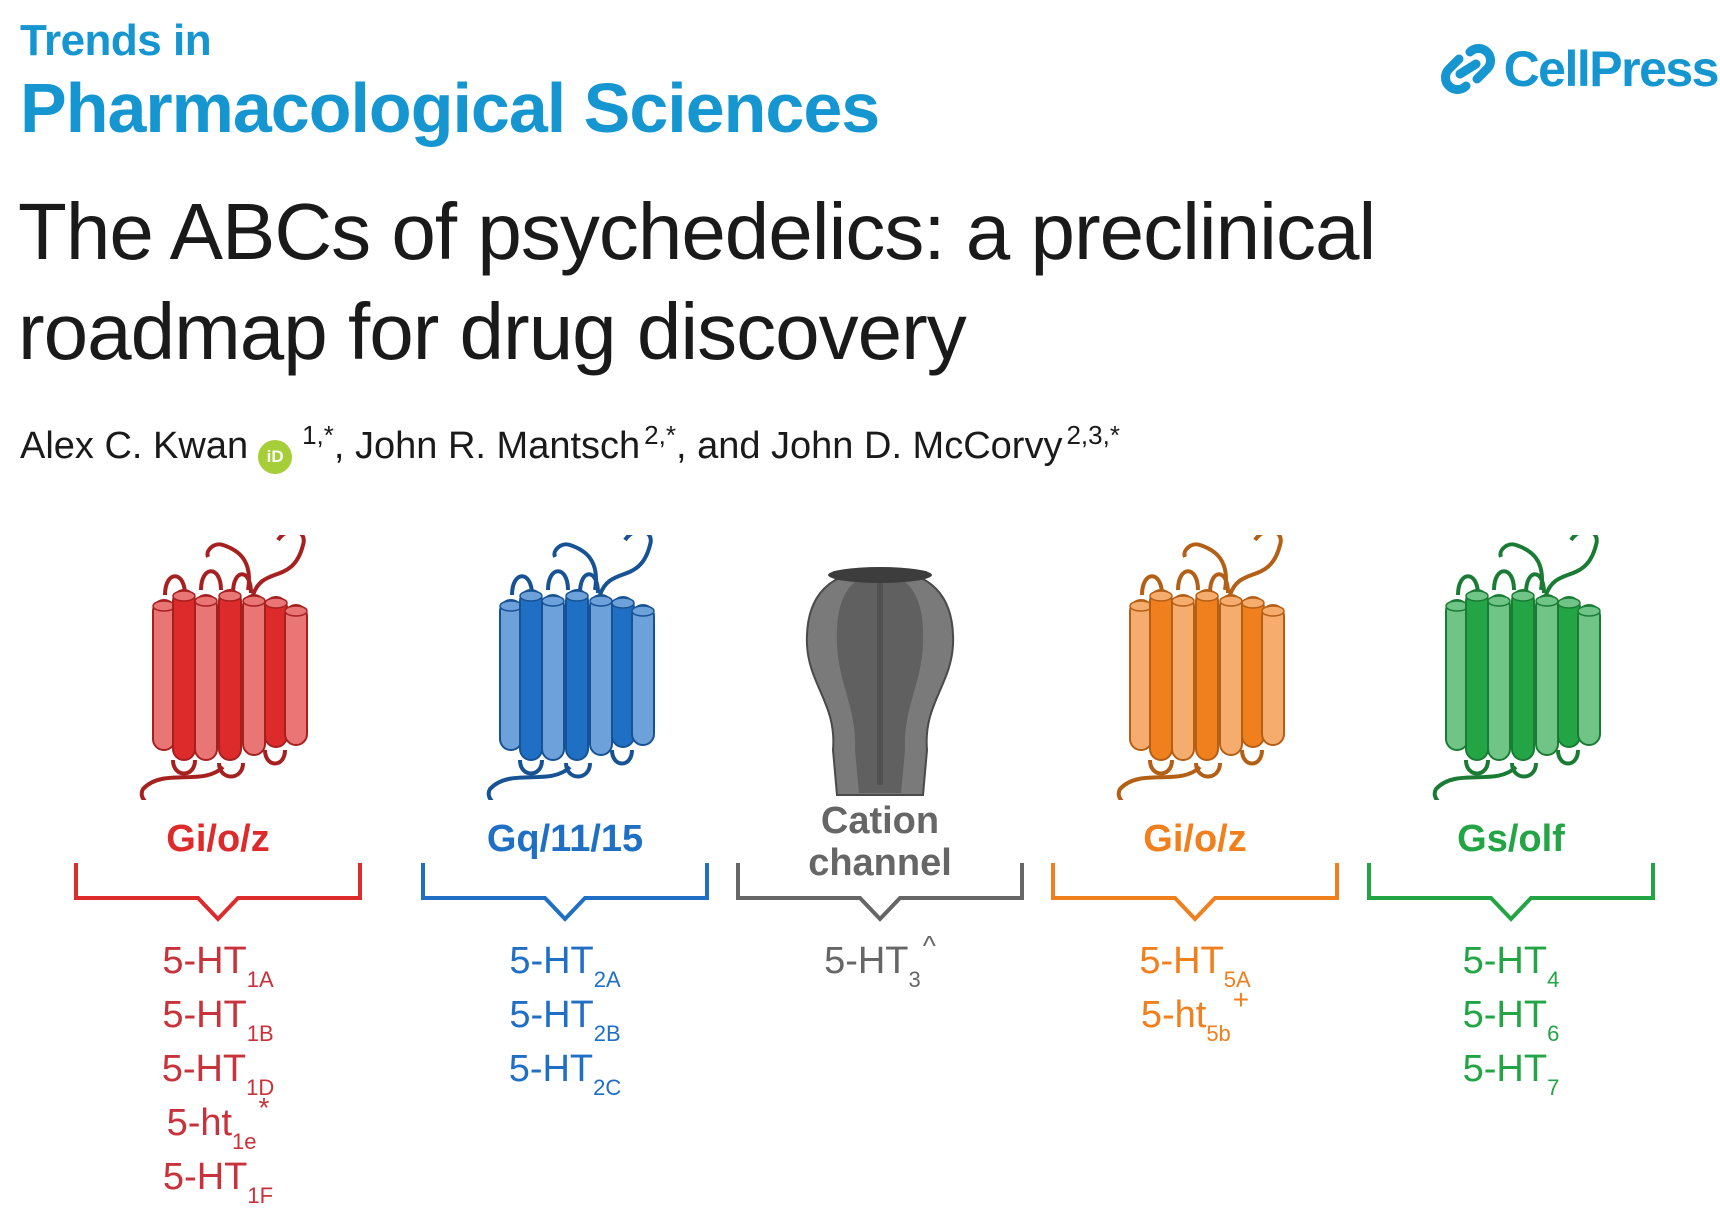 The width and height of the screenshot is (1720, 1221). I want to click on label-line: Cation, so click(880, 821).